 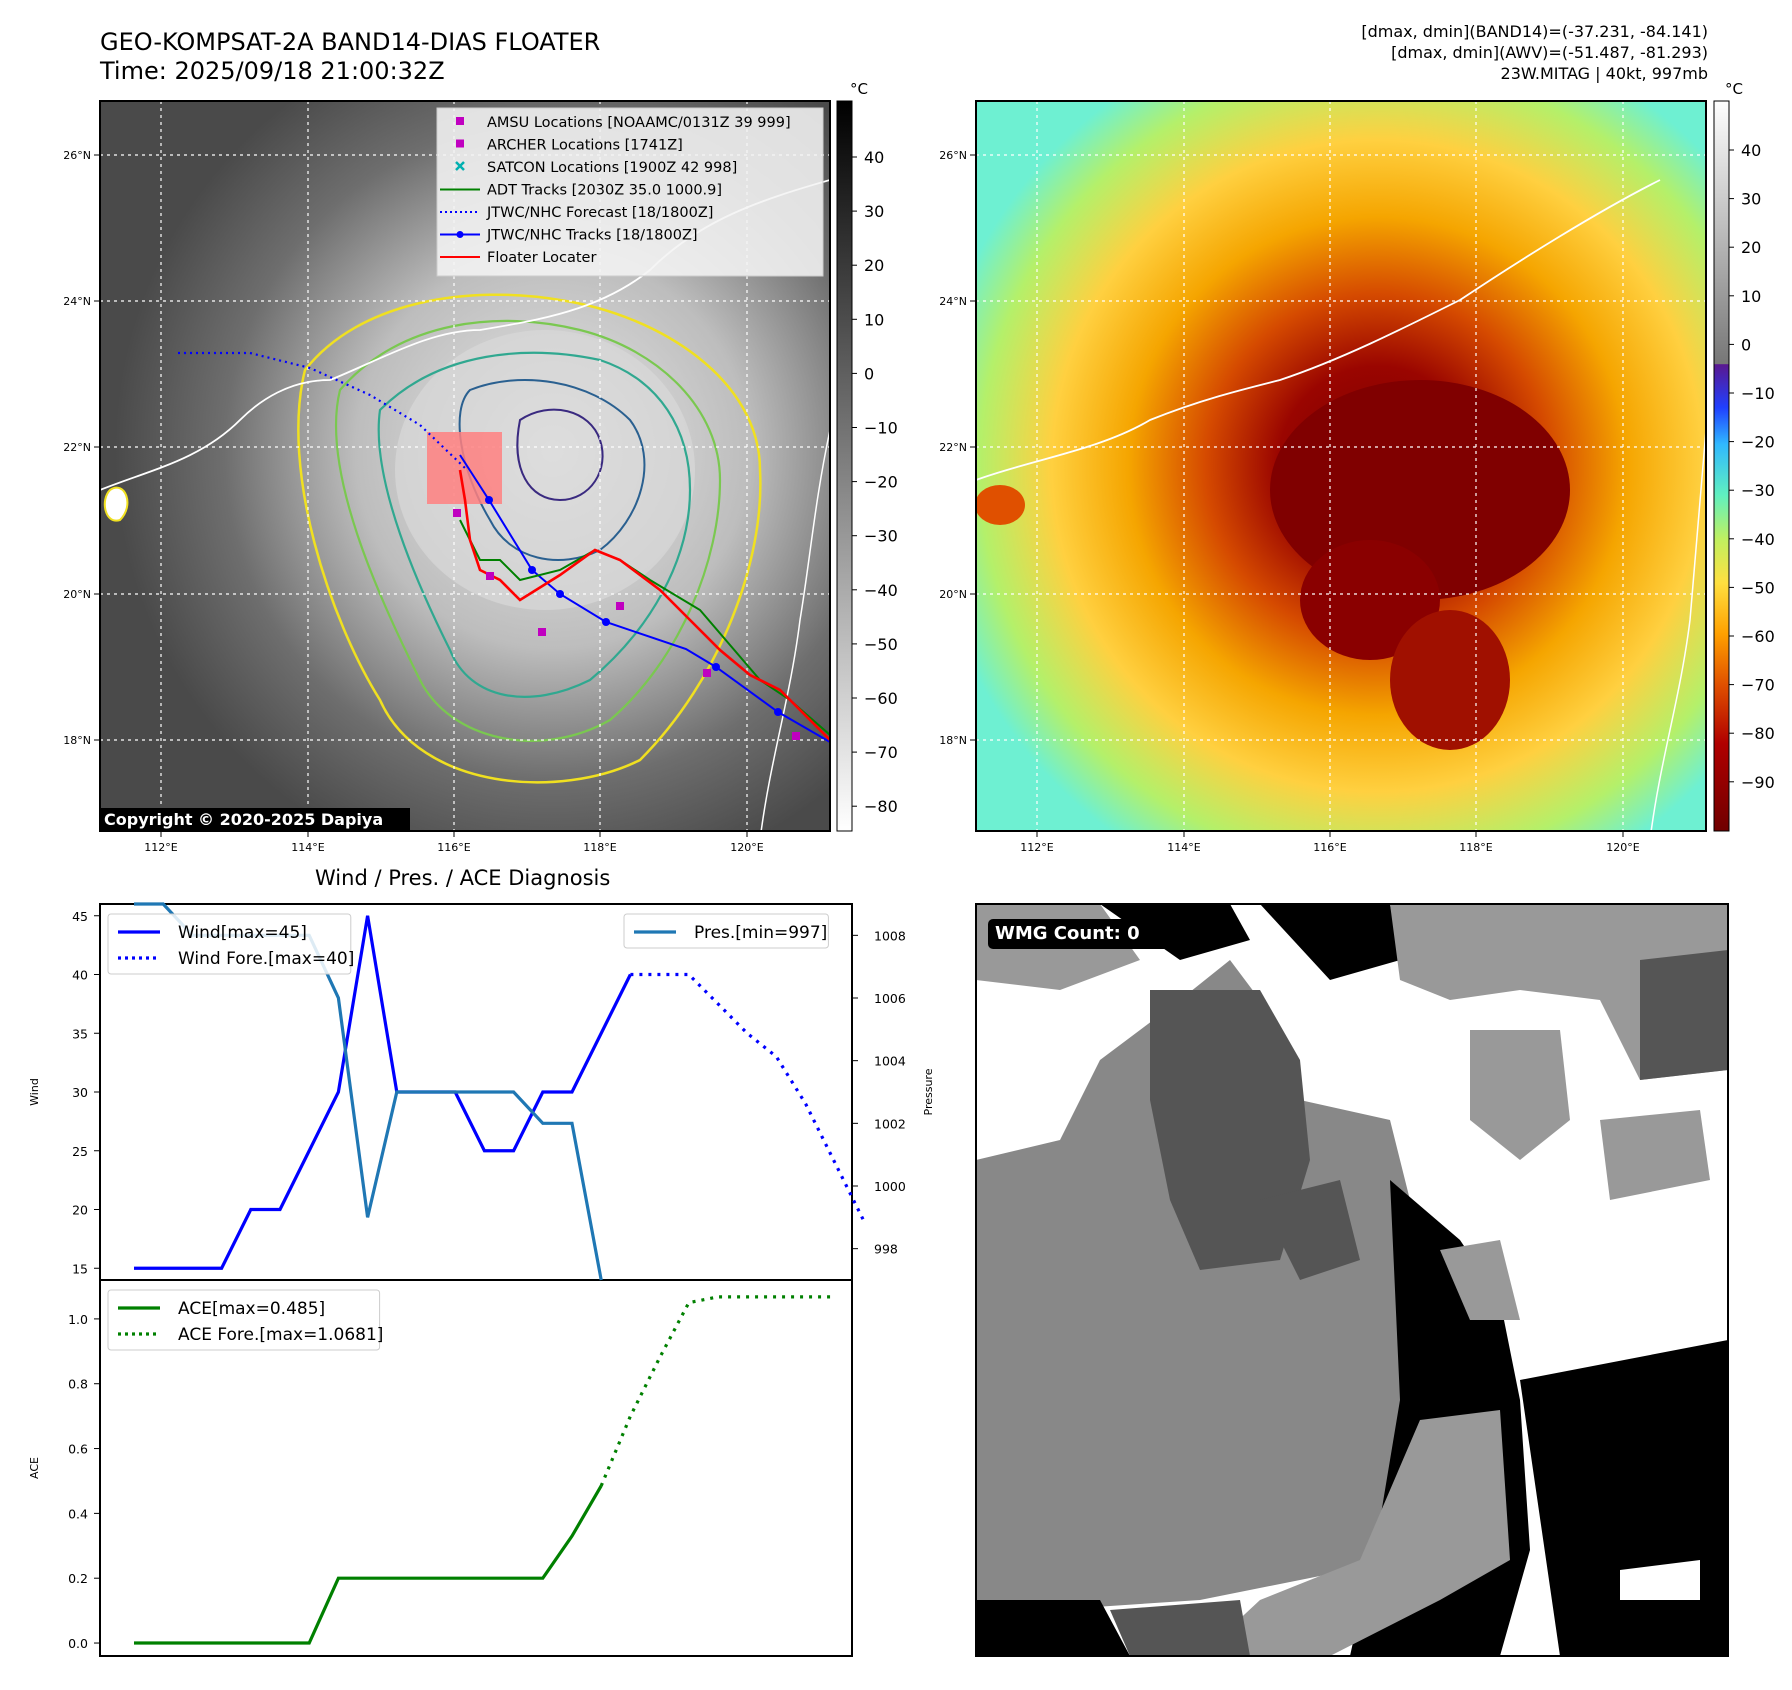 What do you see at coordinates (34, 1468) in the screenshot?
I see `y-axis-label: ACE` at bounding box center [34, 1468].